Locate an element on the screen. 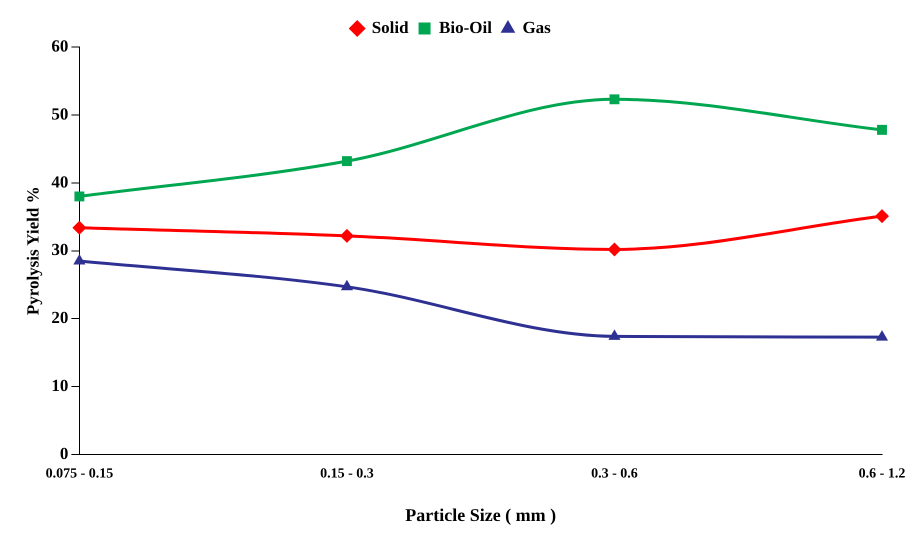 This screenshot has height=541, width=912. legend-label: Bio-Oil is located at coordinates (465, 27).